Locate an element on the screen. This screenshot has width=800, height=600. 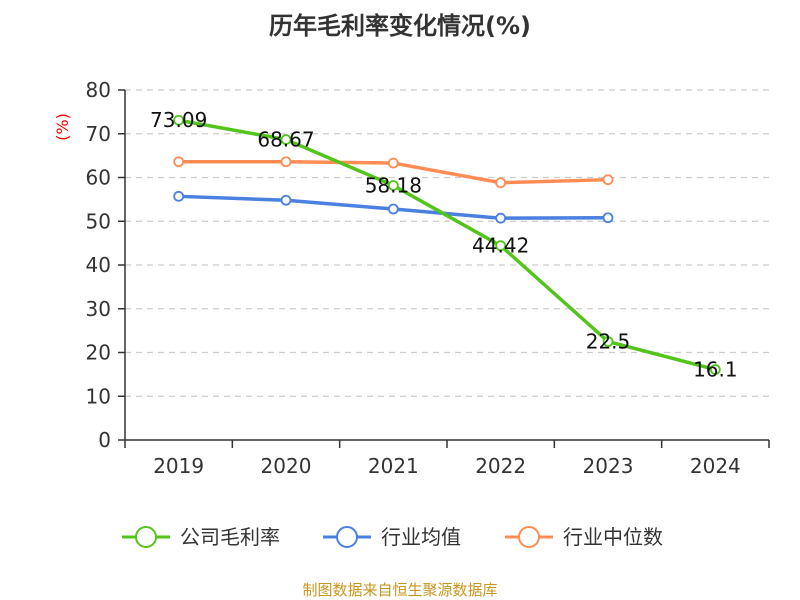
legend-label: 公司毛利率 is located at coordinates (230, 537).